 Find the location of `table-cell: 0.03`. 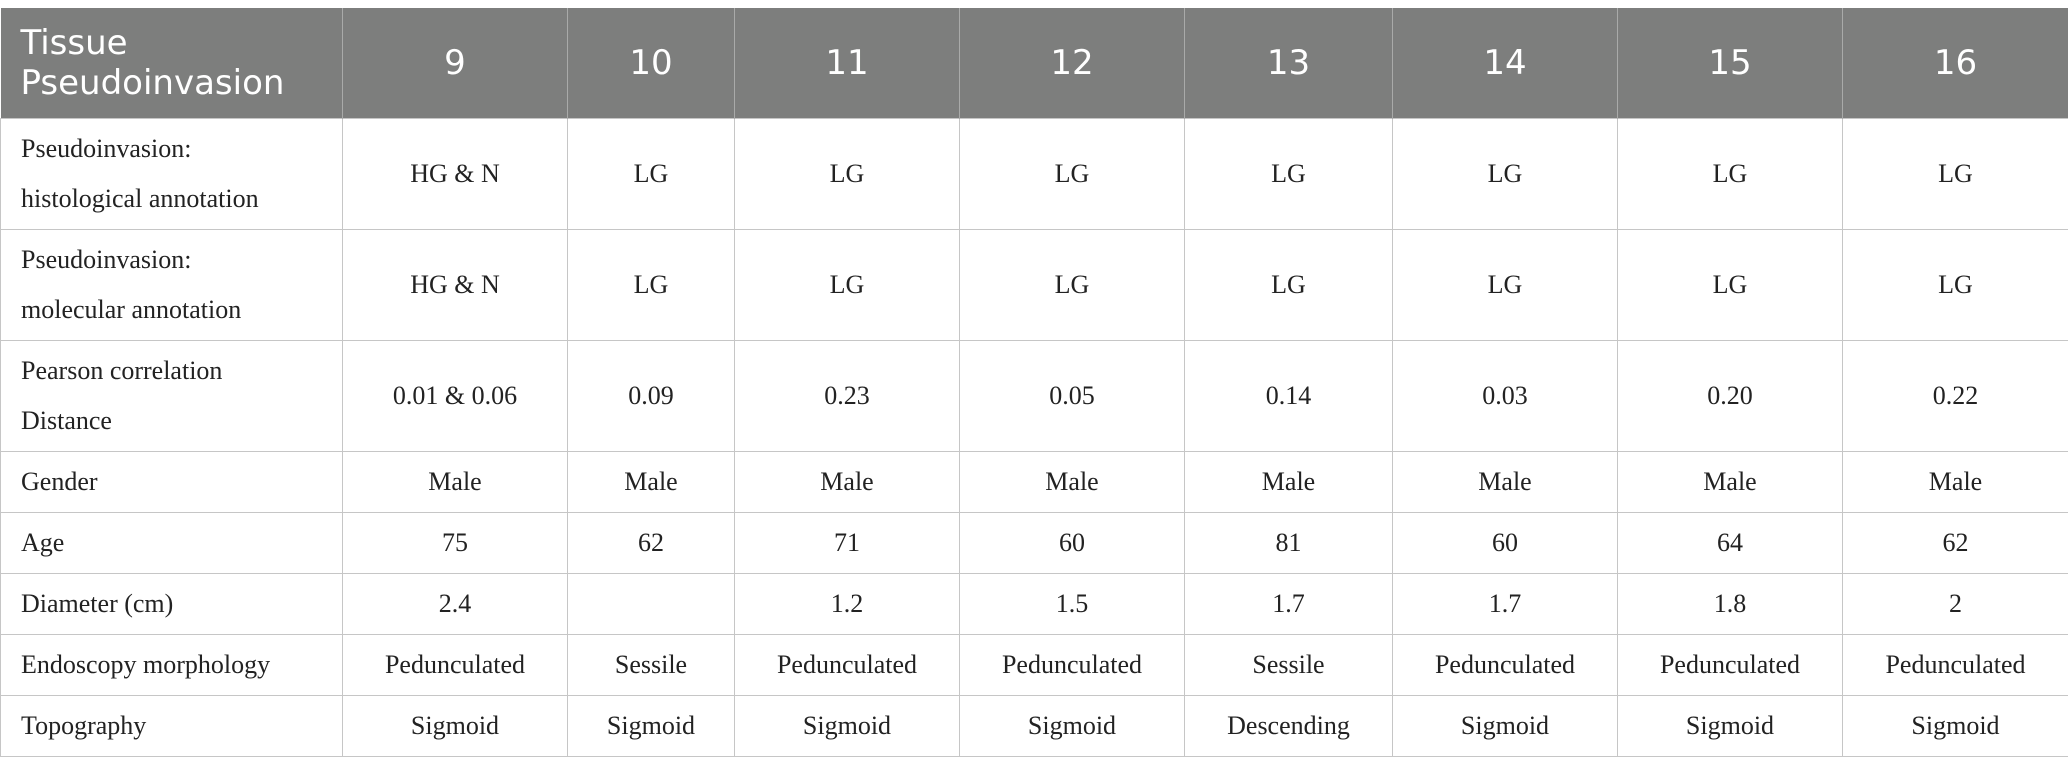

table-cell: 0.03 is located at coordinates (1505, 396).